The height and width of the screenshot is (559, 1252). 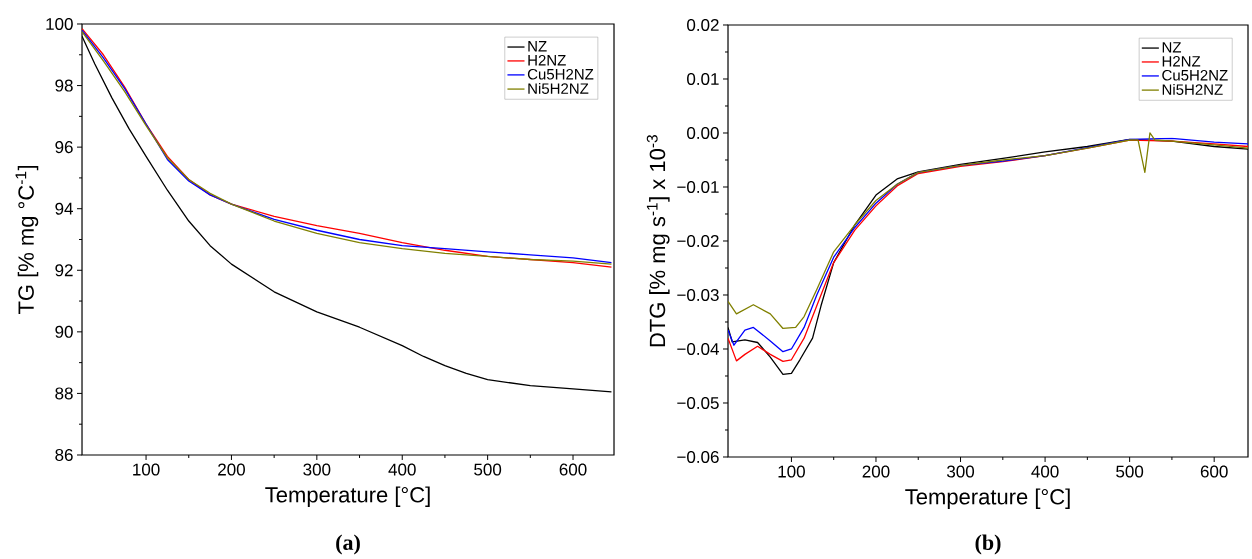 What do you see at coordinates (698, 295) in the screenshot?
I see `y-tick-label: −0.03` at bounding box center [698, 295].